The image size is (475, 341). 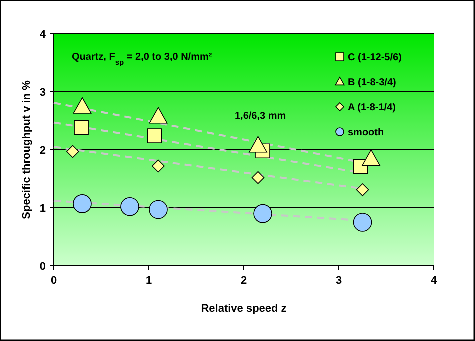 What do you see at coordinates (244, 309) in the screenshot?
I see `x-axis-title: Relative speed z` at bounding box center [244, 309].